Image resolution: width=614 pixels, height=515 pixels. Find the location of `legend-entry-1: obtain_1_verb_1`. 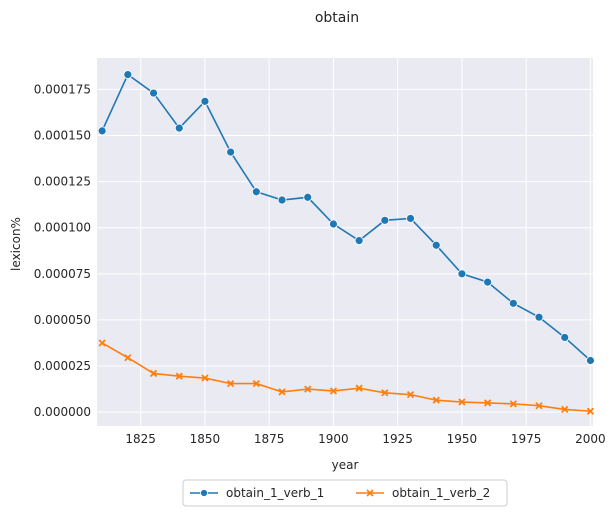

legend-entry-1: obtain_1_verb_1 is located at coordinates (275, 493).